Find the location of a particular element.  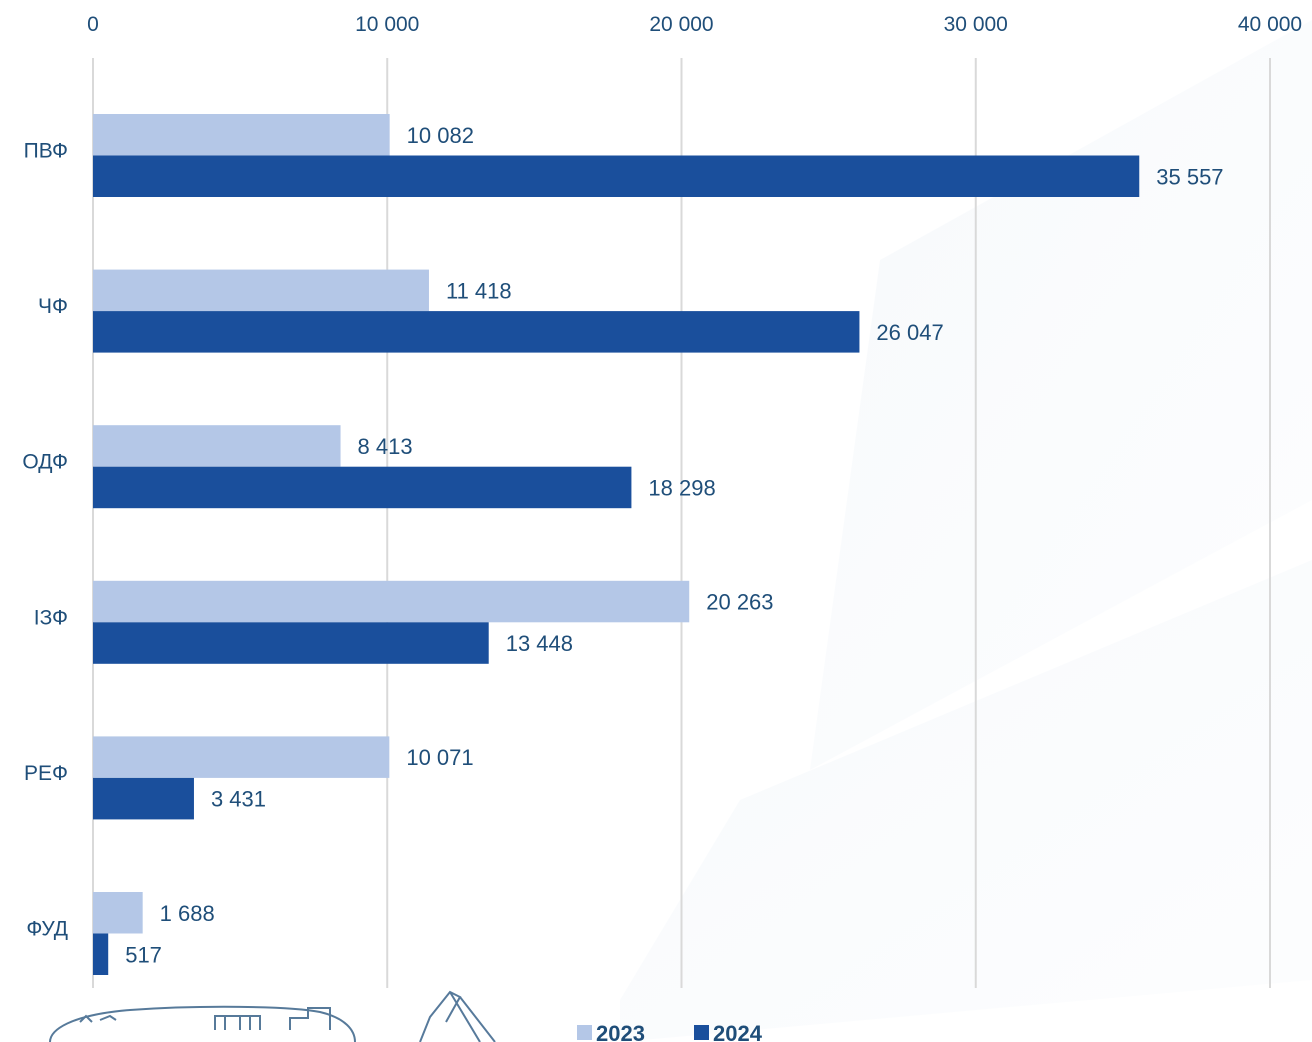

x-tick-label-4: 40 000 is located at coordinates (1270, 24).